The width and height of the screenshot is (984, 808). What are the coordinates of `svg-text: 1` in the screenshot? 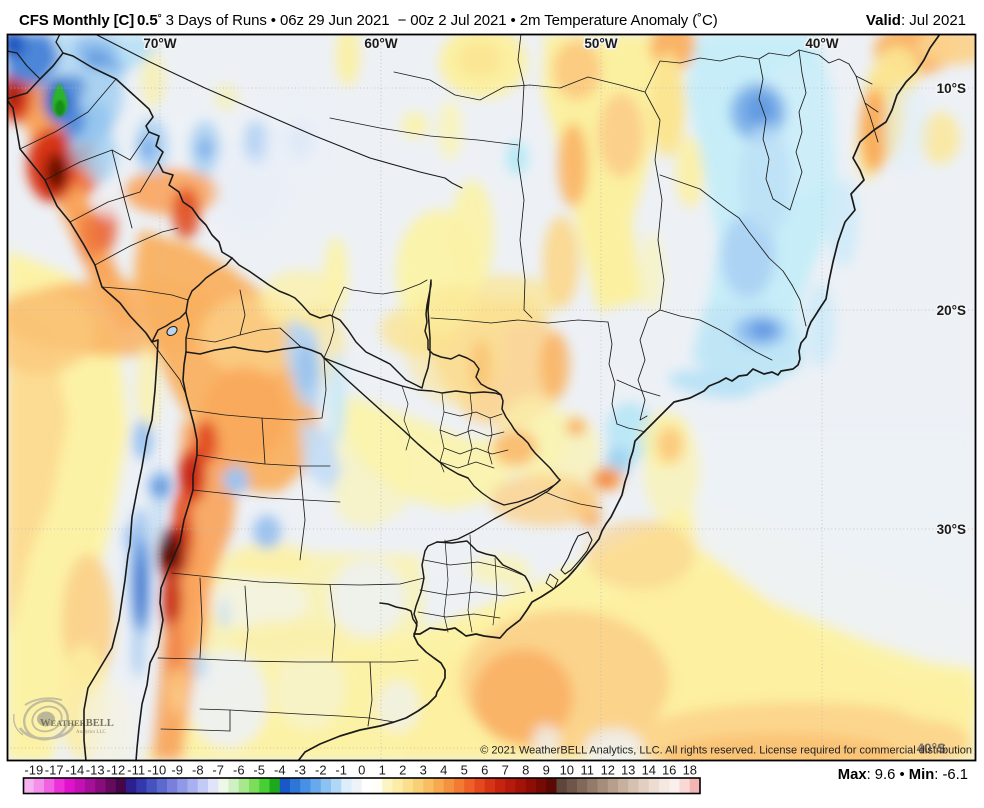 It's located at (382, 770).